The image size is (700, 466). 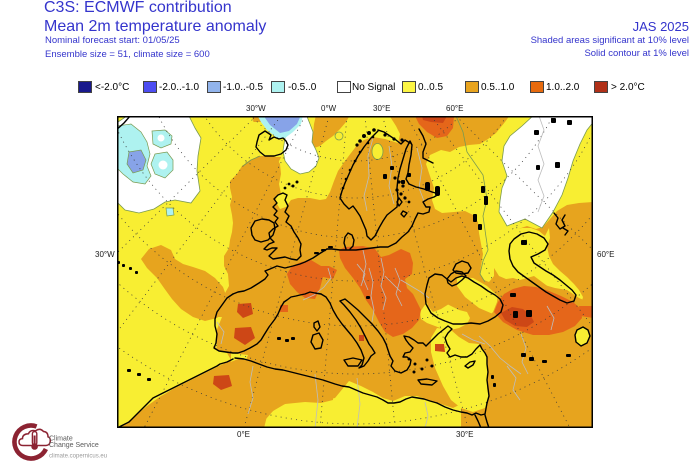 I want to click on svg-text: Change Service, so click(x=74, y=445).